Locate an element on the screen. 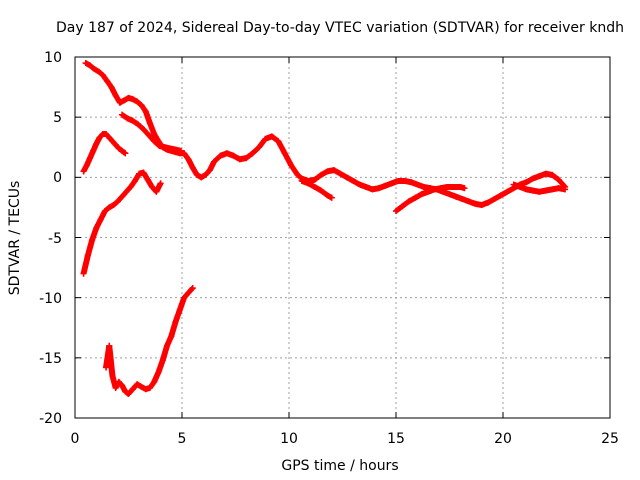 The width and height of the screenshot is (640, 480). y-axis-label: SDTVAR / TECUs is located at coordinates (15, 238).